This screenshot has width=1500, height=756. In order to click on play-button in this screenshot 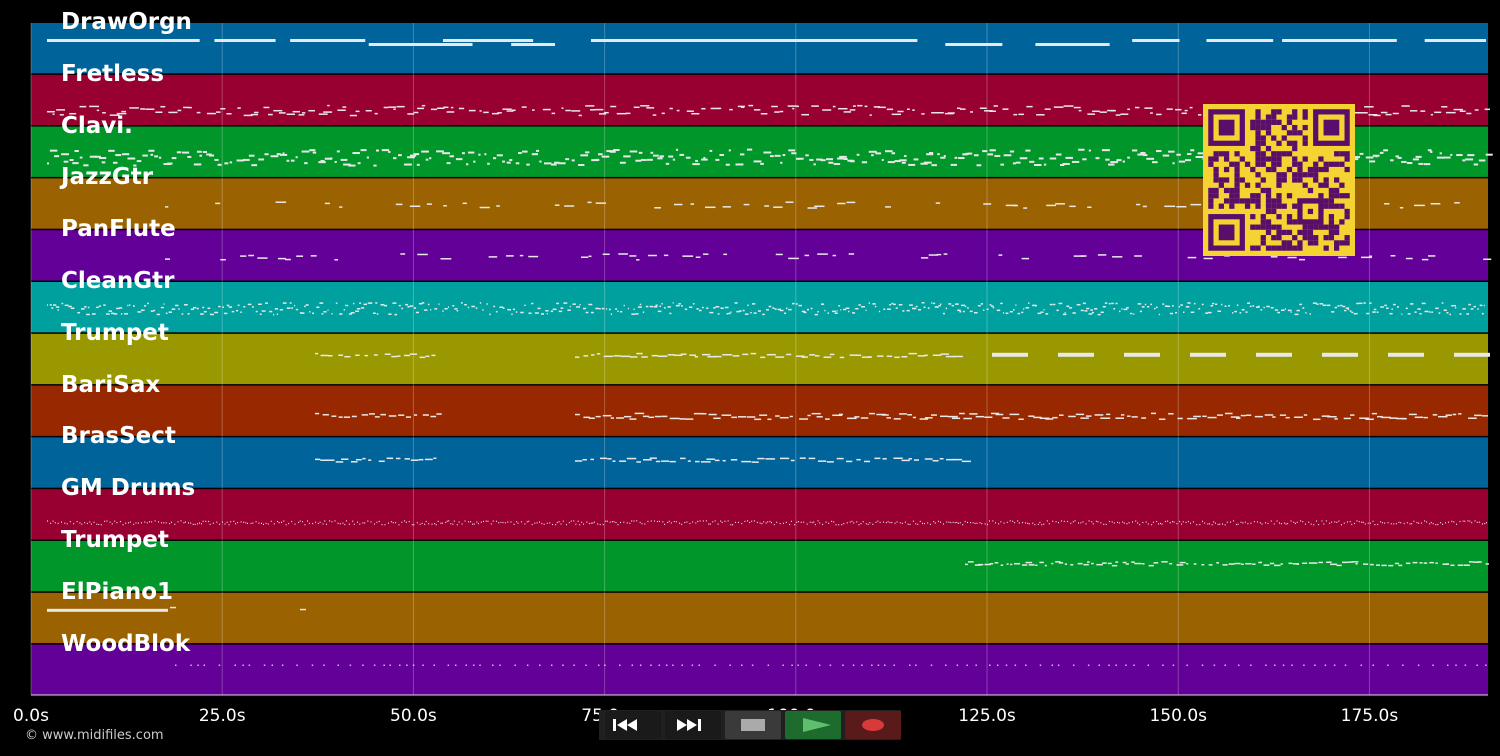, I will do `click(813, 725)`.